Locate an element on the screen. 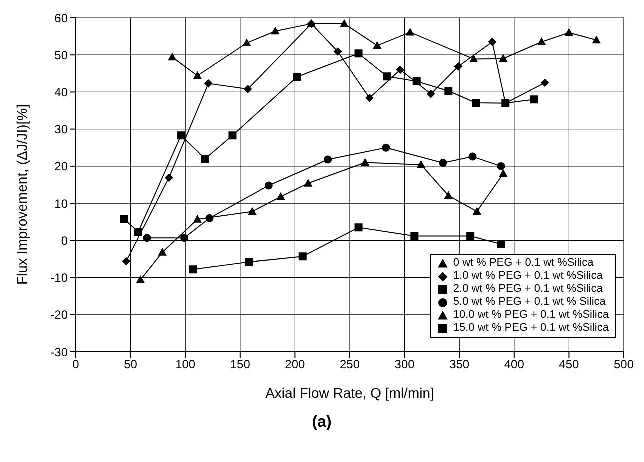  legend-label: 5.0 wt % PEG + 0.1 wt % Silica is located at coordinates (529, 302).